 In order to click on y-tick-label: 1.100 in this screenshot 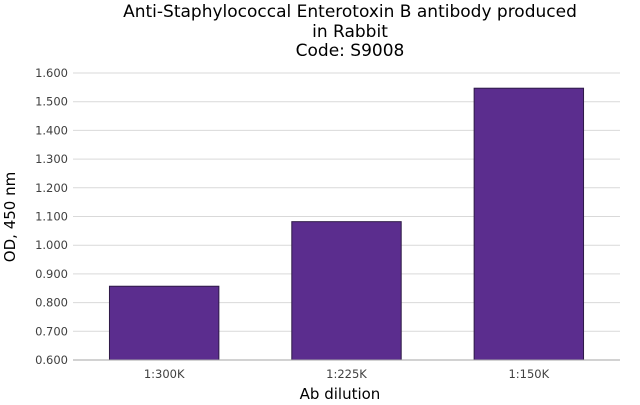, I will do `click(51, 217)`.